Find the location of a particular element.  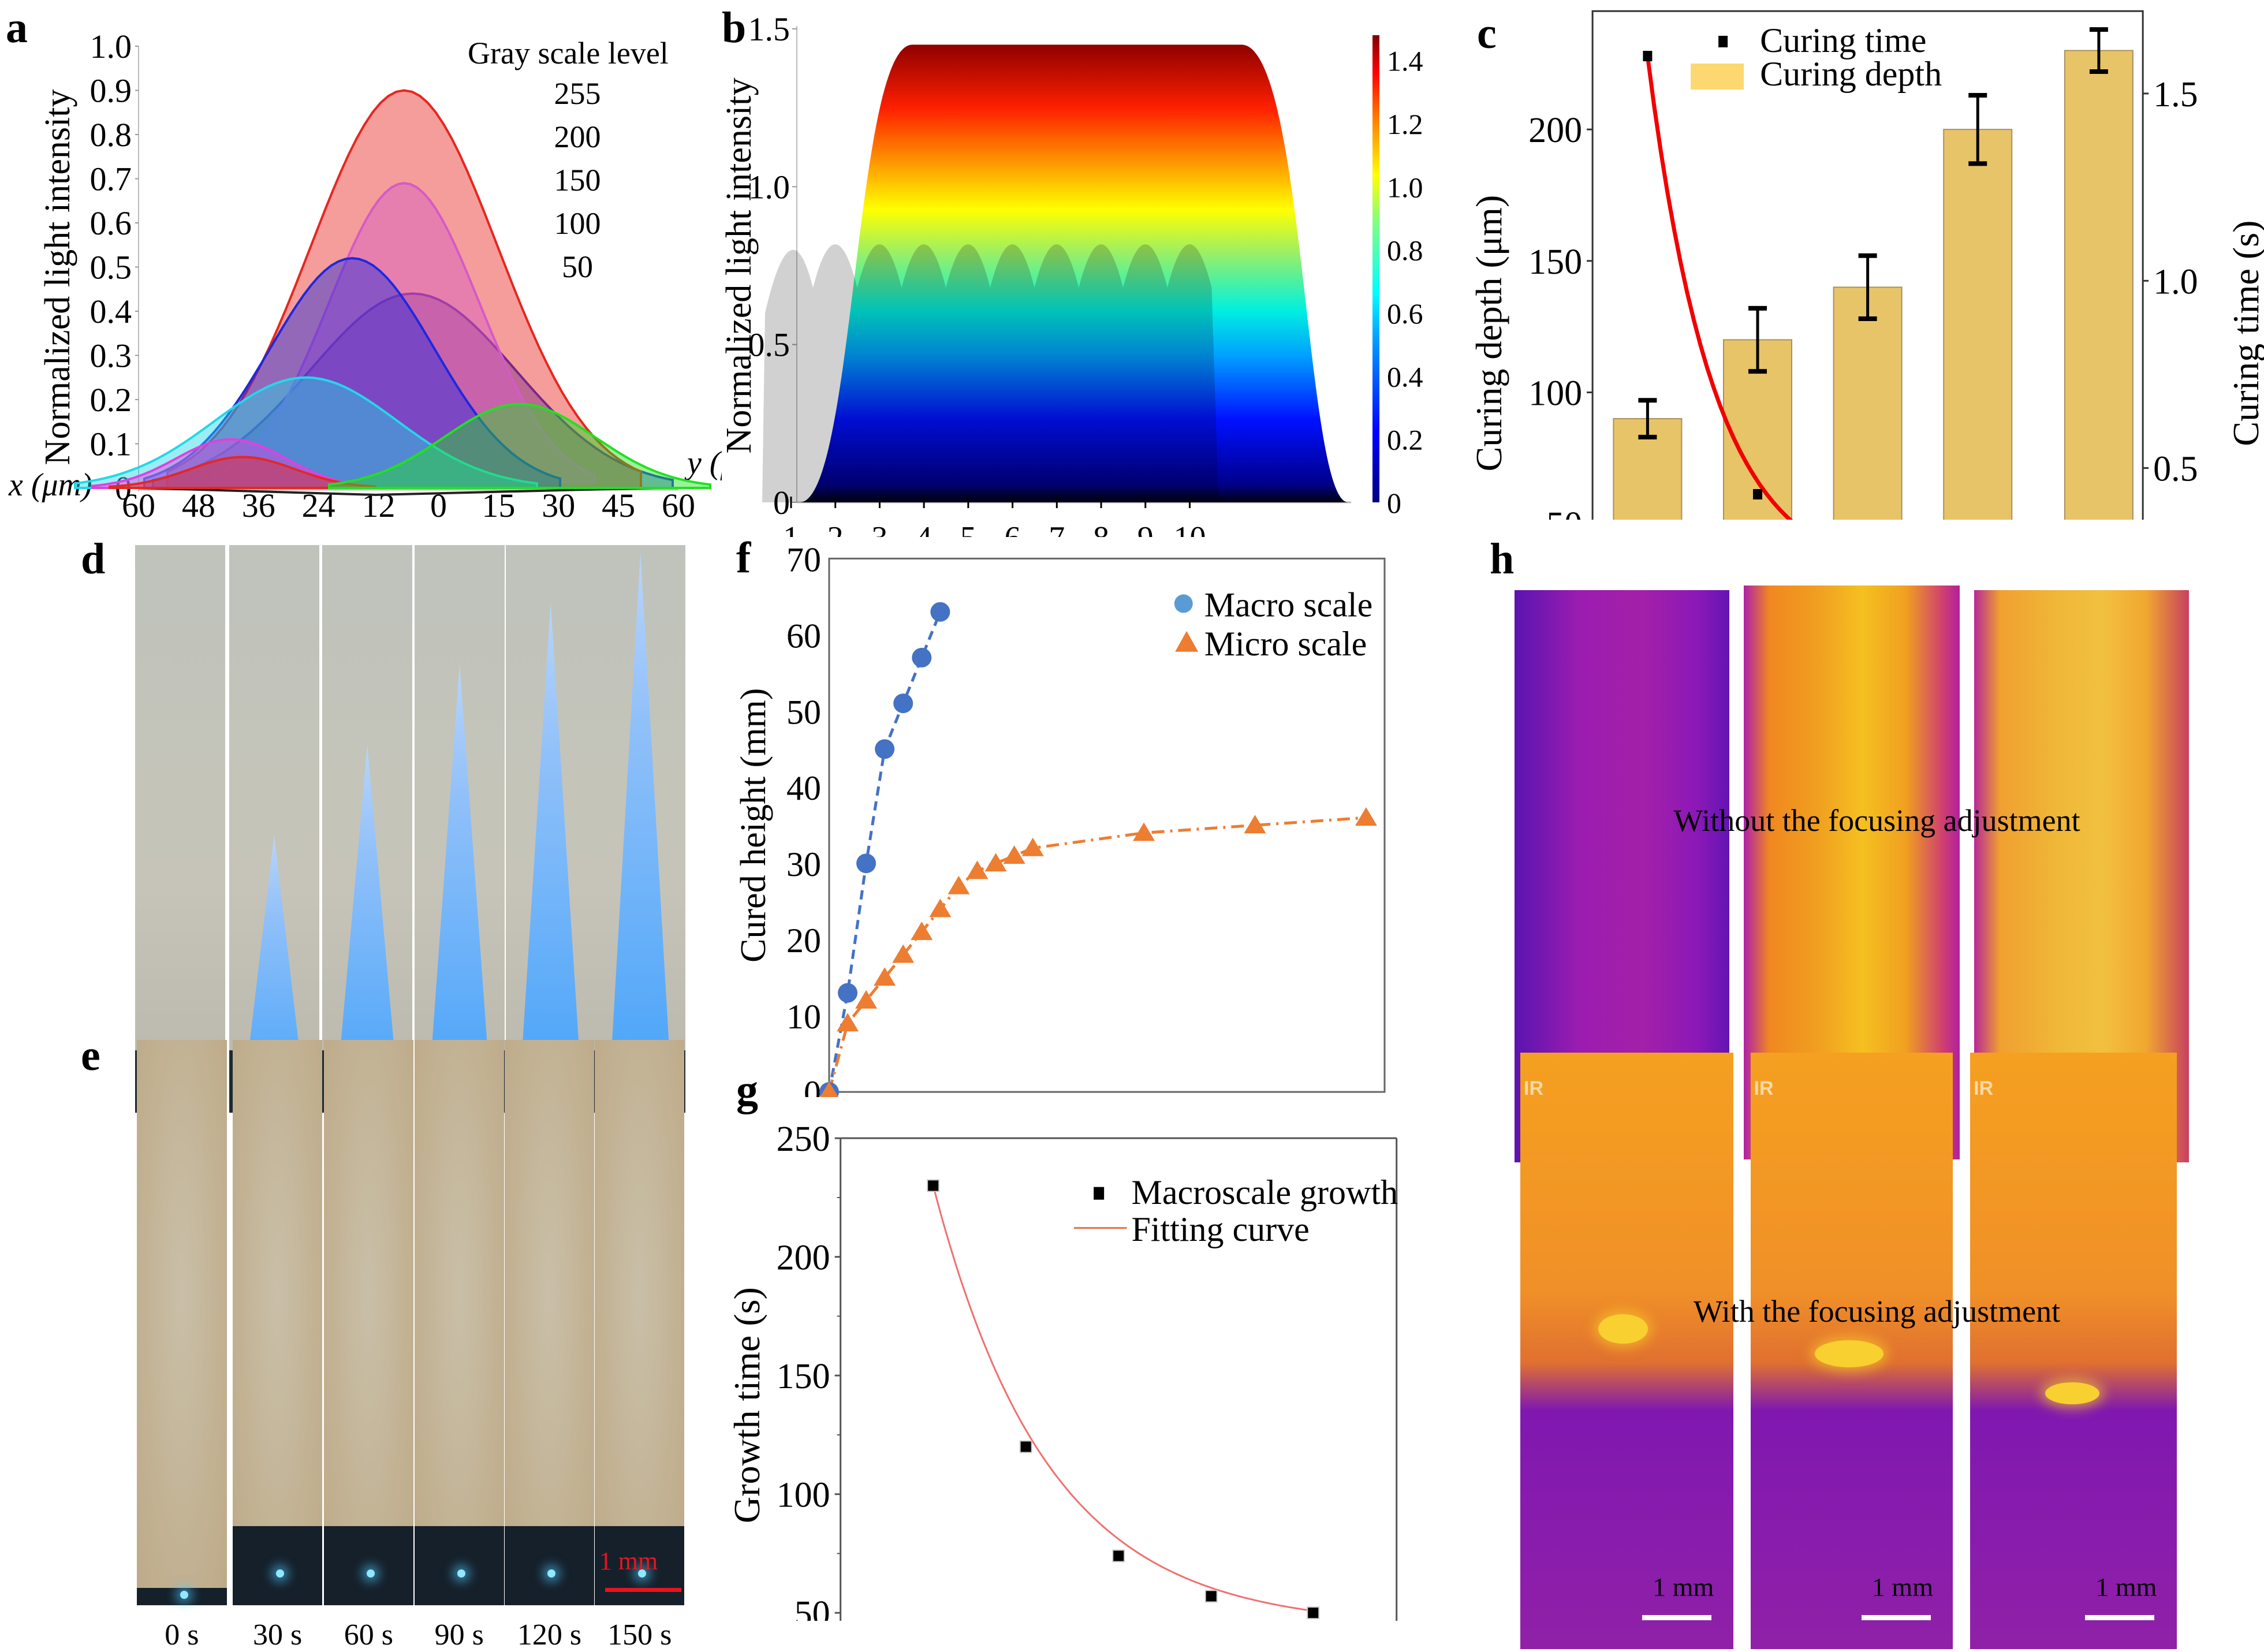

legend-label: Fitting curve is located at coordinates (1221, 1229).